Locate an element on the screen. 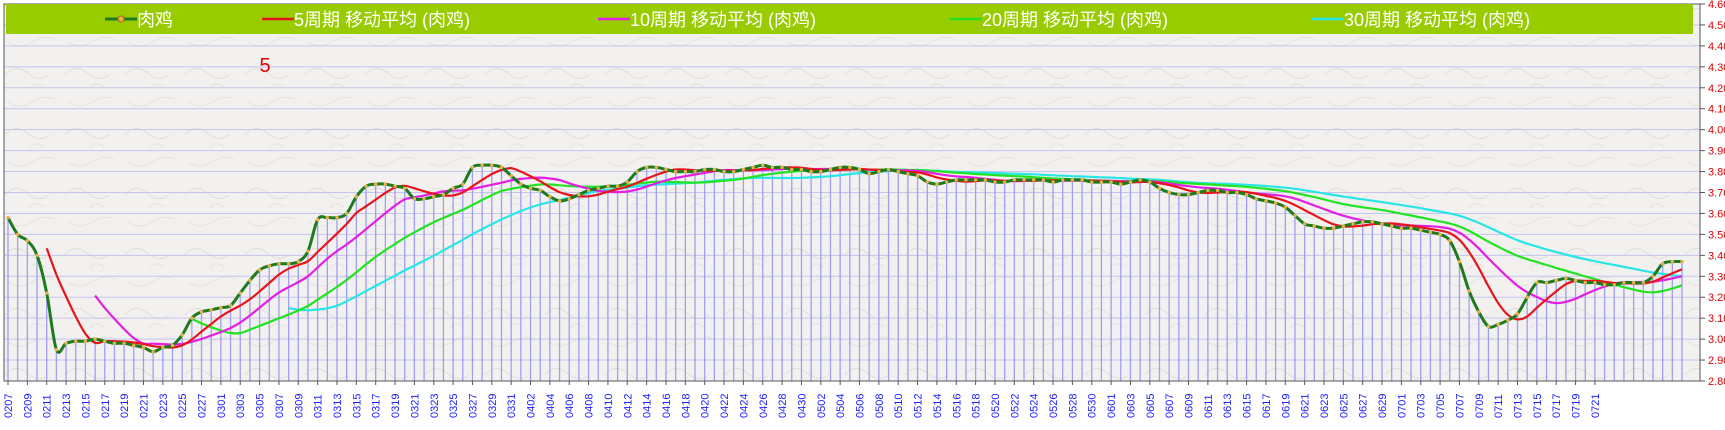  x-tick-label: 0516 is located at coordinates (957, 406).